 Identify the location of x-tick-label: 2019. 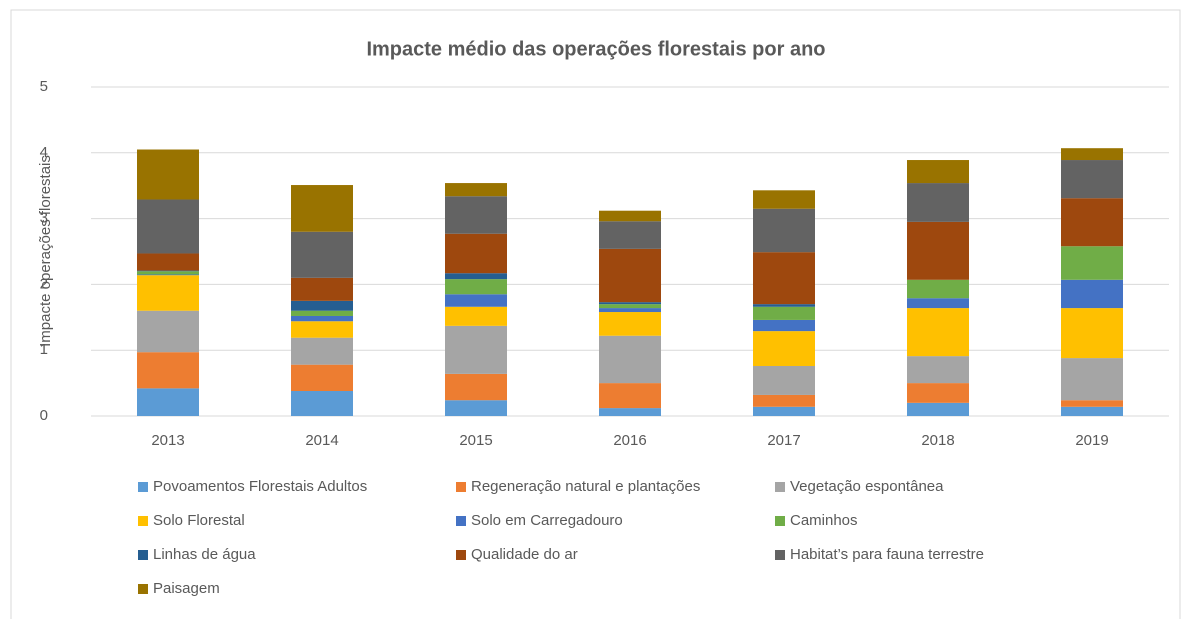
(1091, 440).